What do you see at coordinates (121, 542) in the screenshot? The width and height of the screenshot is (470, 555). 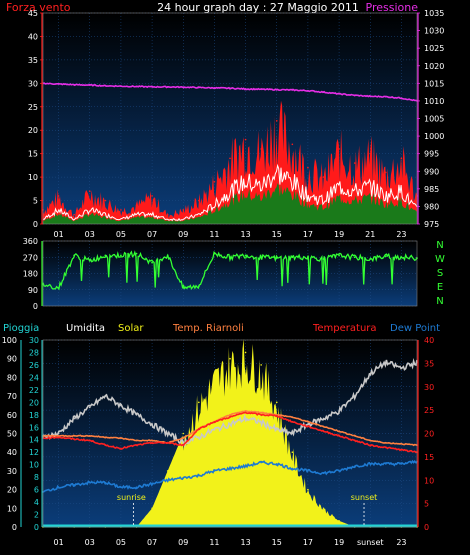 I see `temperature-x-tick: 05` at bounding box center [121, 542].